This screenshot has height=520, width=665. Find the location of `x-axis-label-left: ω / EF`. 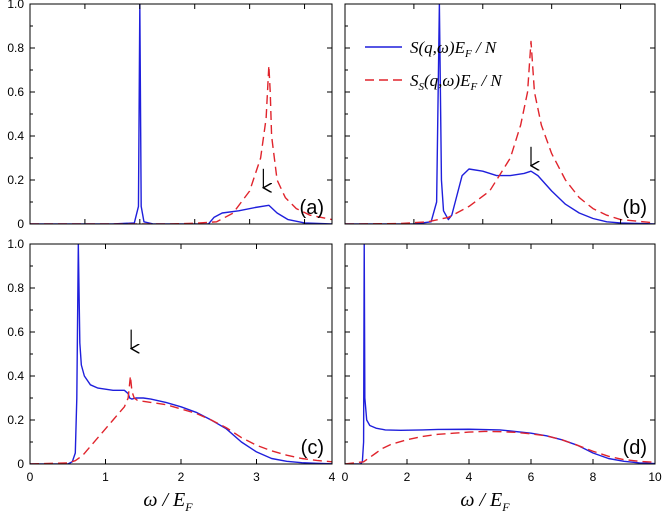

x-axis-label-left: ω / EF is located at coordinates (168, 501).